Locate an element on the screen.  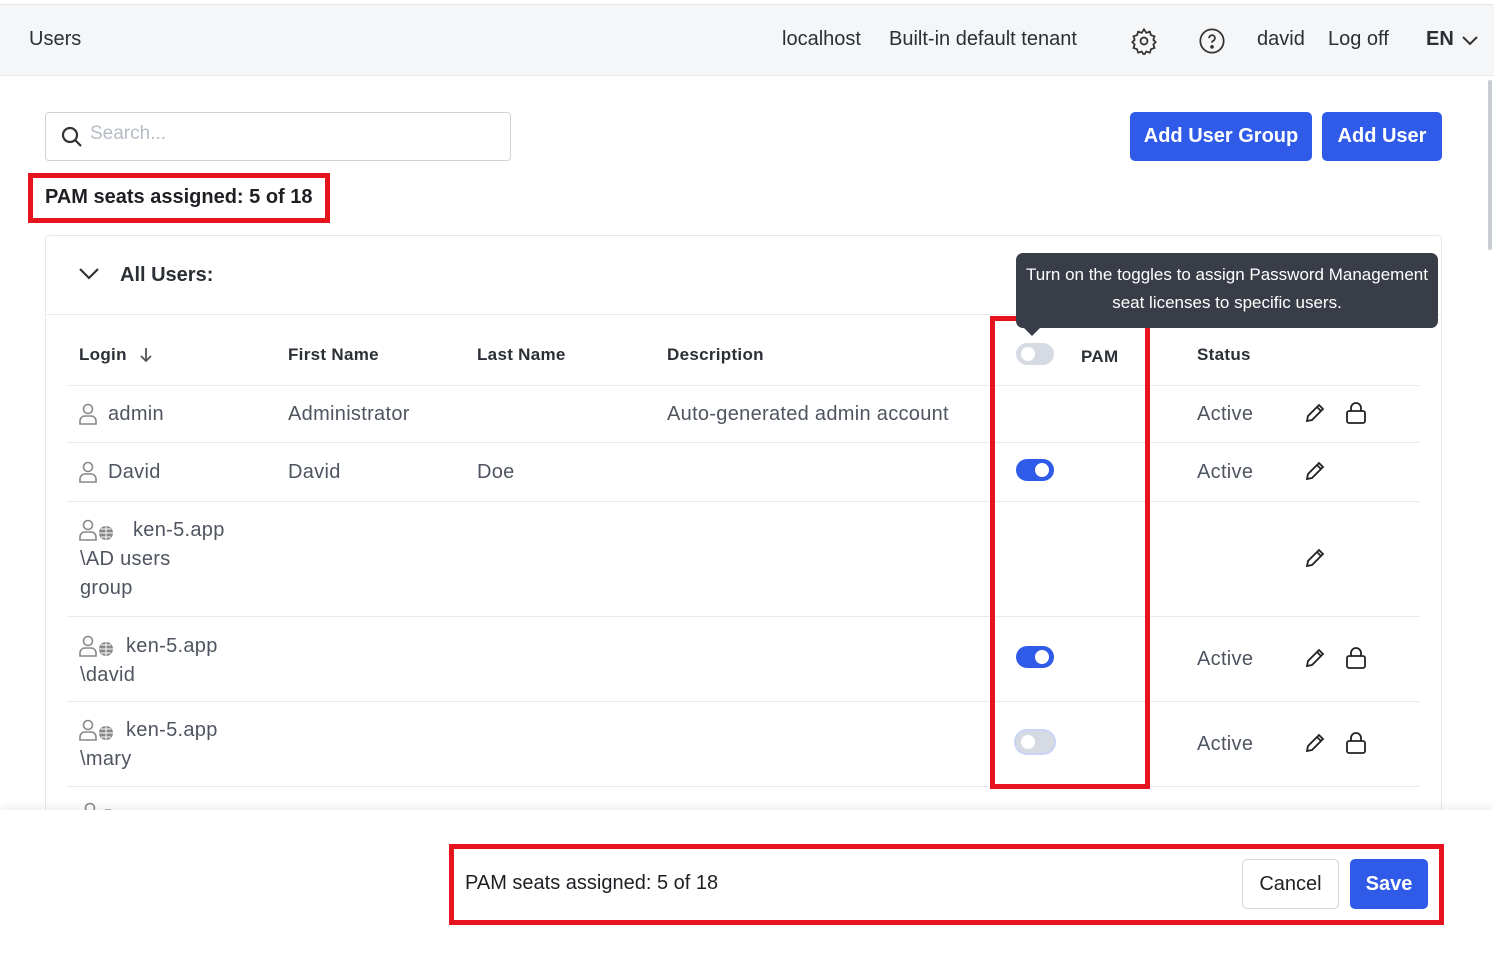
pam-column-highlight is located at coordinates (1070, 552).